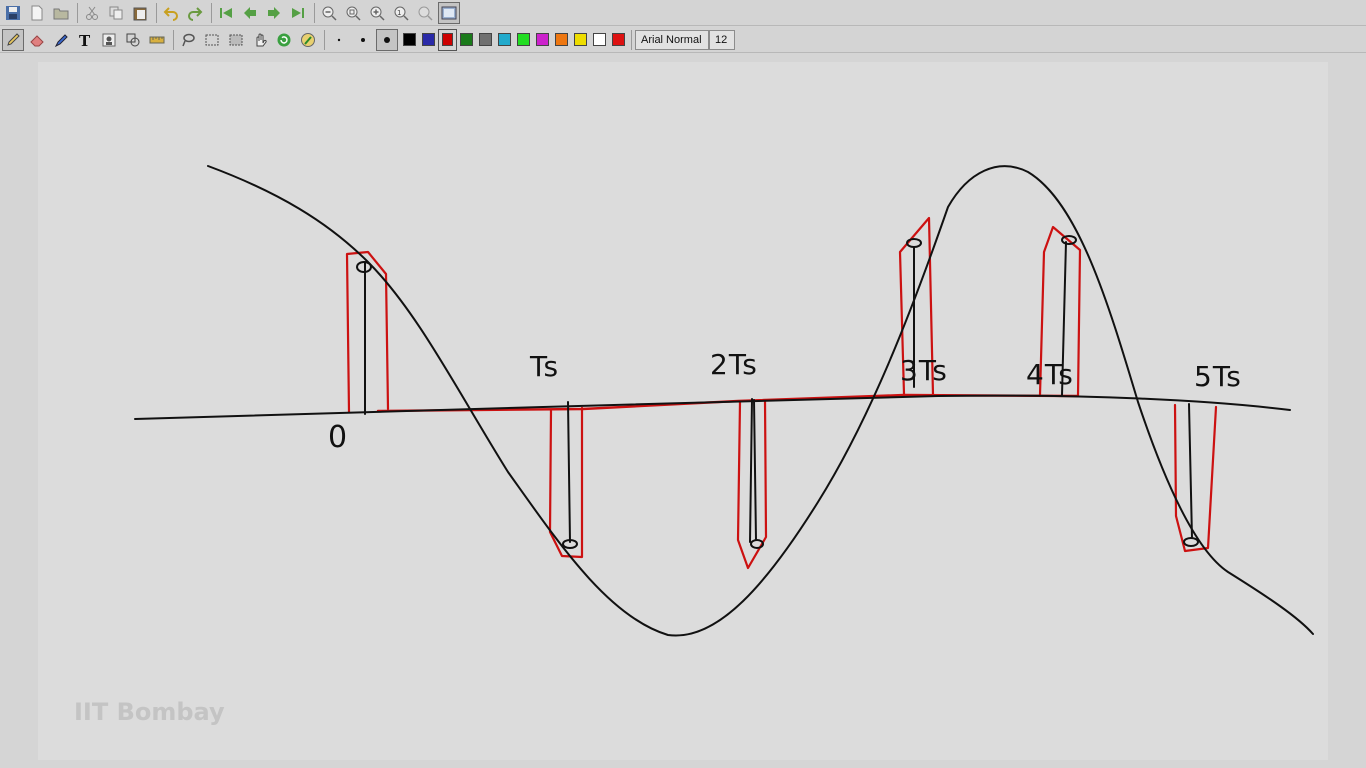  What do you see at coordinates (61, 40) in the screenshot?
I see `highlighter-icon` at bounding box center [61, 40].